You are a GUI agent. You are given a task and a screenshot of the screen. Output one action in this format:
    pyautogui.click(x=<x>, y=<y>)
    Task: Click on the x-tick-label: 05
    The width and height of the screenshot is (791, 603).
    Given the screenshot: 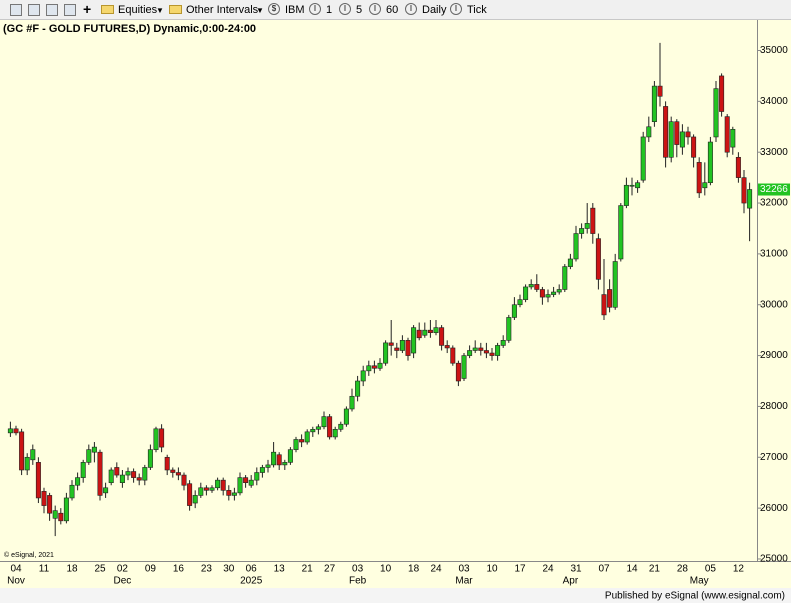 What is the action you would take?
    pyautogui.click(x=711, y=569)
    